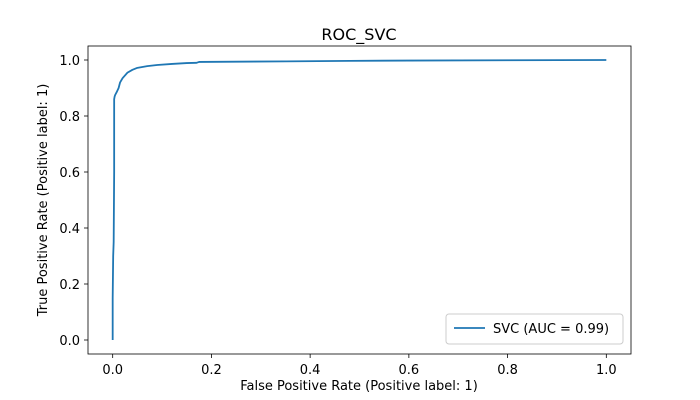 The image size is (700, 400). I want to click on legend-box, so click(534, 329).